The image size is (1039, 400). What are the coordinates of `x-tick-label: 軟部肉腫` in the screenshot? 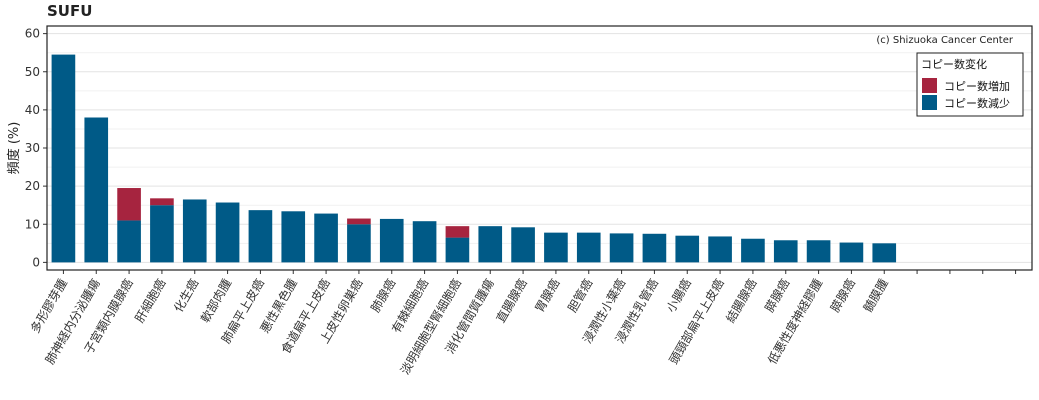 It's located at (215, 300).